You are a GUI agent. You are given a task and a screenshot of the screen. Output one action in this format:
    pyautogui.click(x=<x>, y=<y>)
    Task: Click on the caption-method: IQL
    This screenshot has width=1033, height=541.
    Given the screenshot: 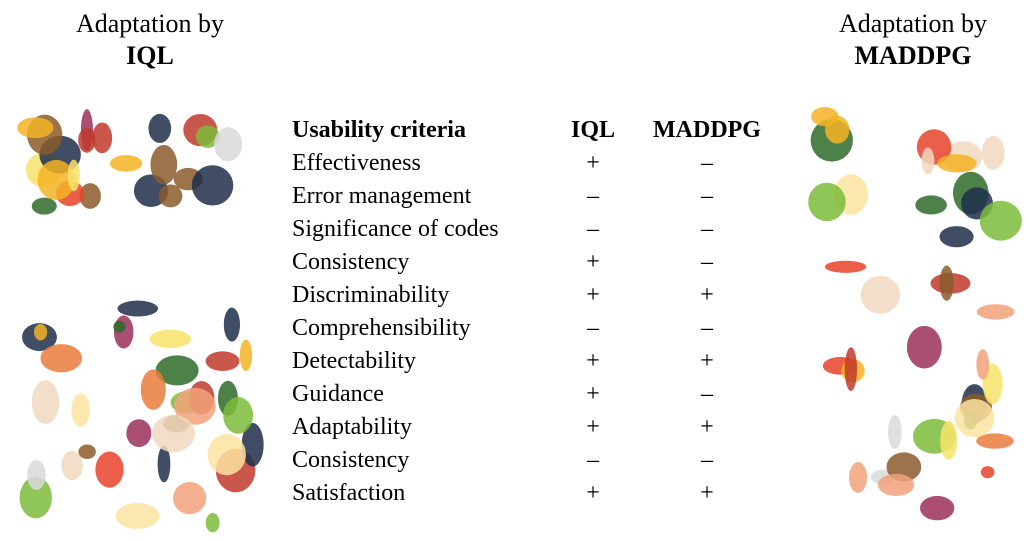 What is the action you would take?
    pyautogui.click(x=150, y=55)
    